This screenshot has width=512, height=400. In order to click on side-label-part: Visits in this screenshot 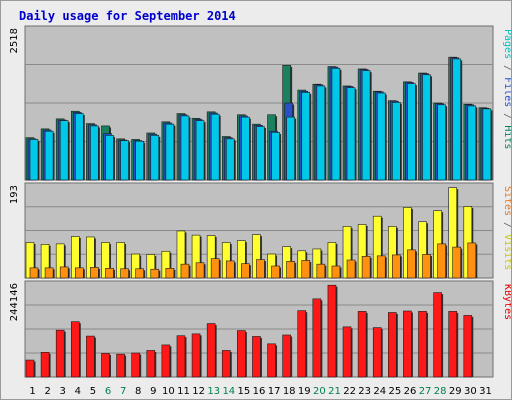, I will do `click(506, 252)`.